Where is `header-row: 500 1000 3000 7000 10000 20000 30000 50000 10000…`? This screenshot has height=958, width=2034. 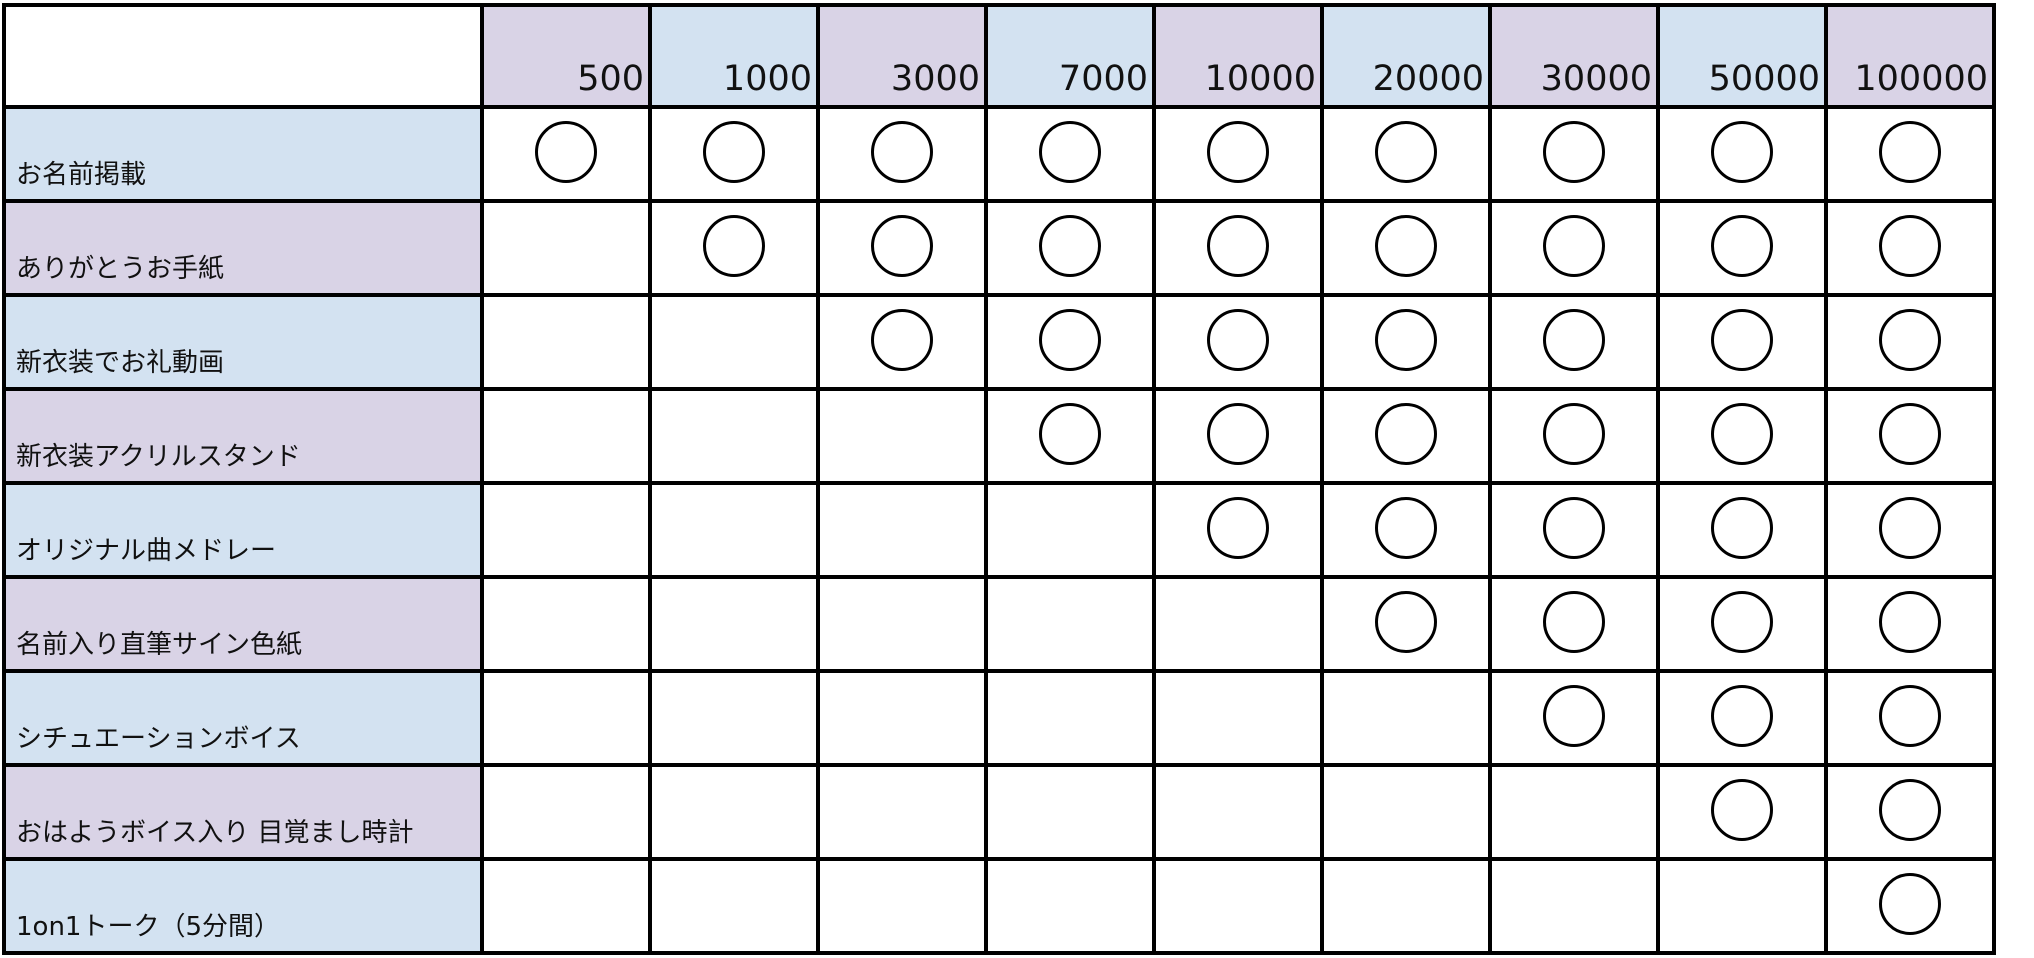
header-row: 500 1000 3000 7000 10000 20000 30000 50000 10000… is located at coordinates (999, 56).